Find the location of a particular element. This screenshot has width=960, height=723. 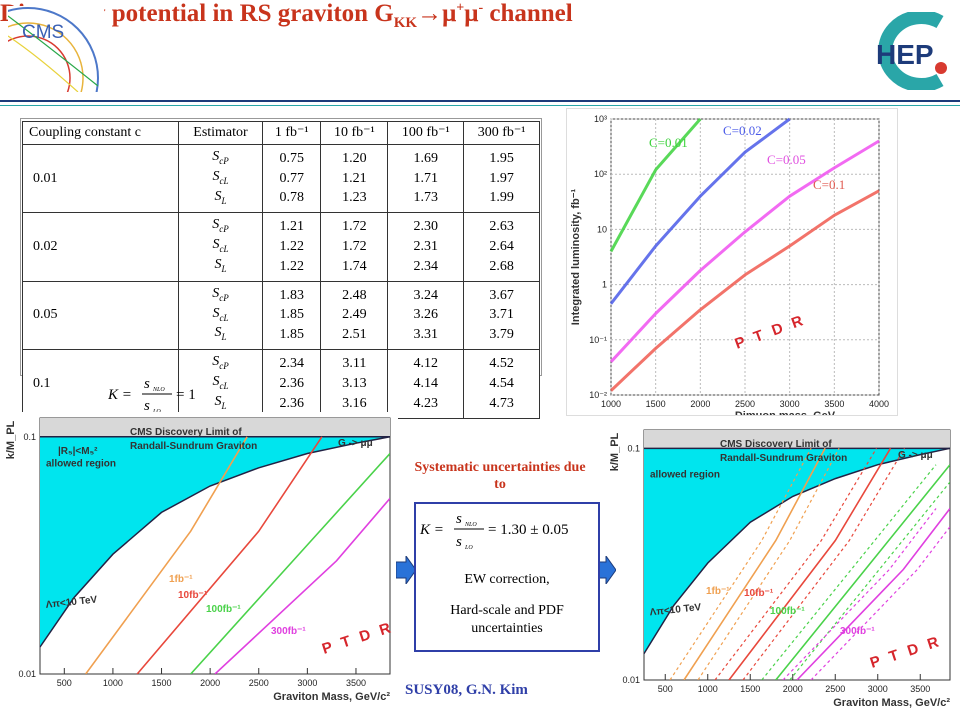

series-label: 100fb⁻¹ is located at coordinates (223, 609).